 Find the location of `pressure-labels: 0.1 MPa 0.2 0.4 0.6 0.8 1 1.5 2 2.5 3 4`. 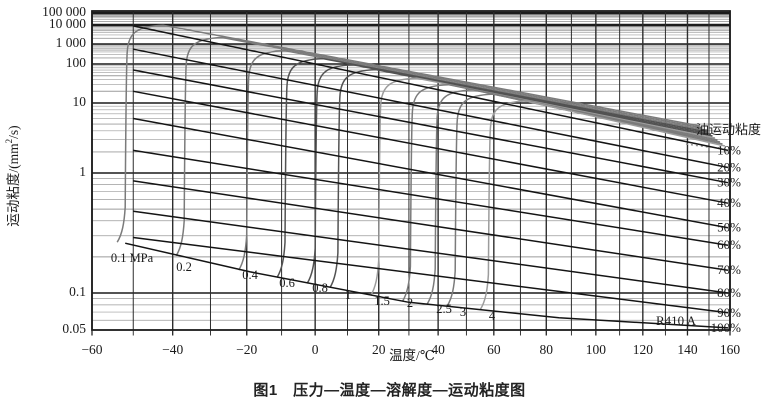

pressure-labels: 0.1 MPa 0.2 0.4 0.6 0.8 1 1.5 2 2.5 3 4 is located at coordinates (303, 287).